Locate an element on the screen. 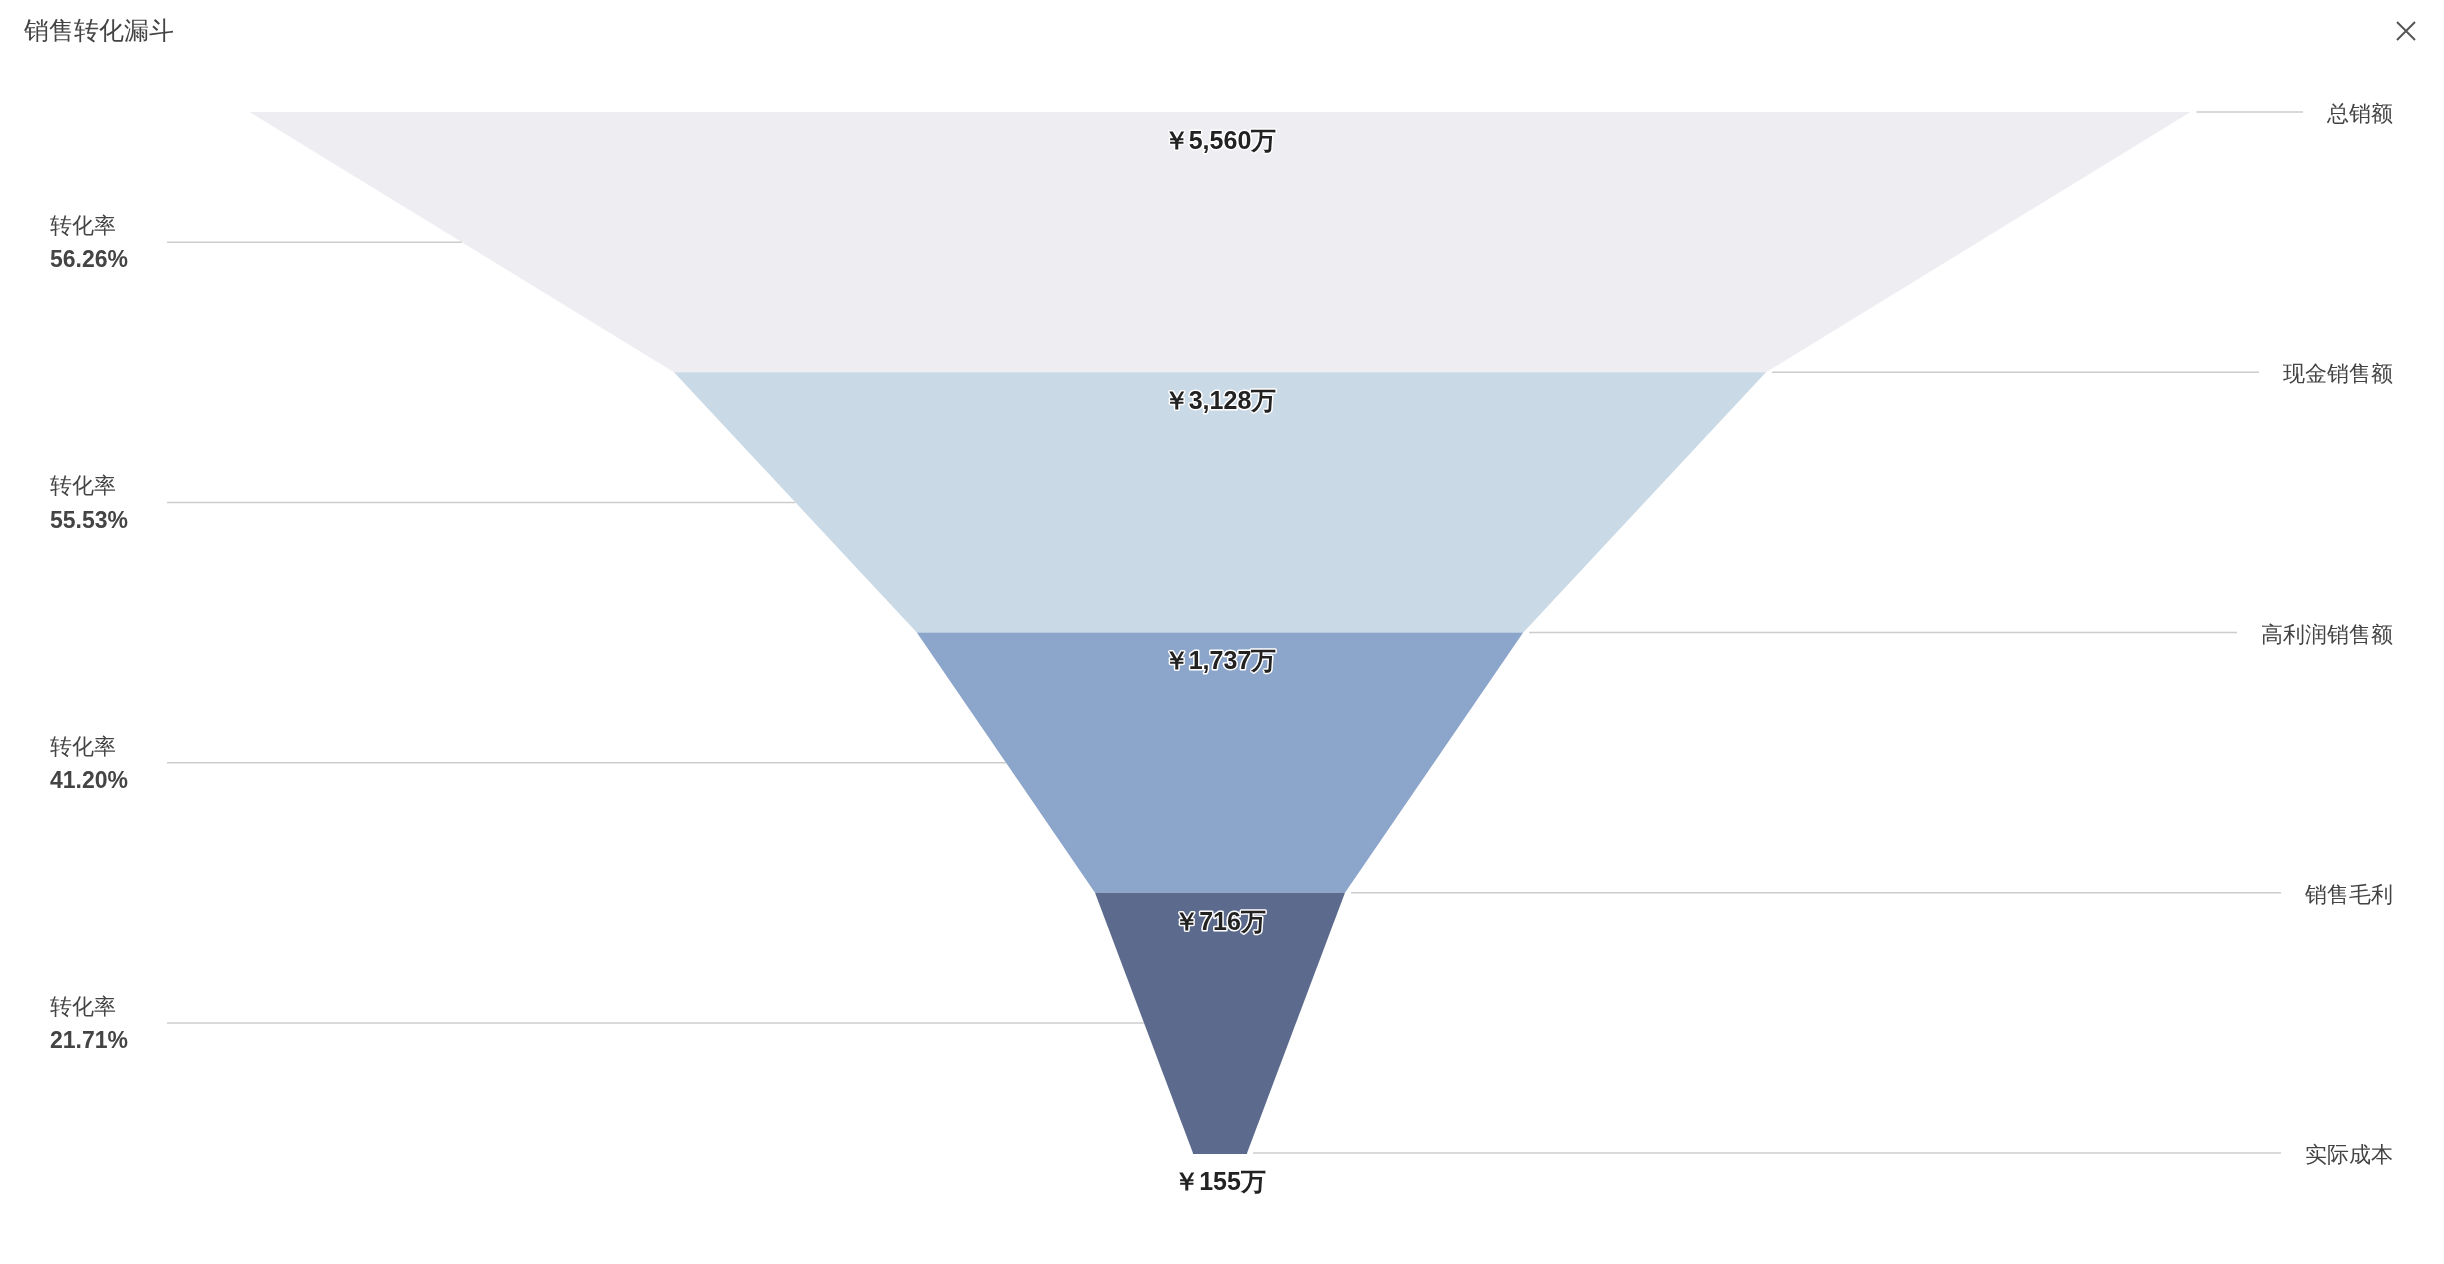 The width and height of the screenshot is (2444, 1264). text: 转化率 55.53% is located at coordinates (89, 503).